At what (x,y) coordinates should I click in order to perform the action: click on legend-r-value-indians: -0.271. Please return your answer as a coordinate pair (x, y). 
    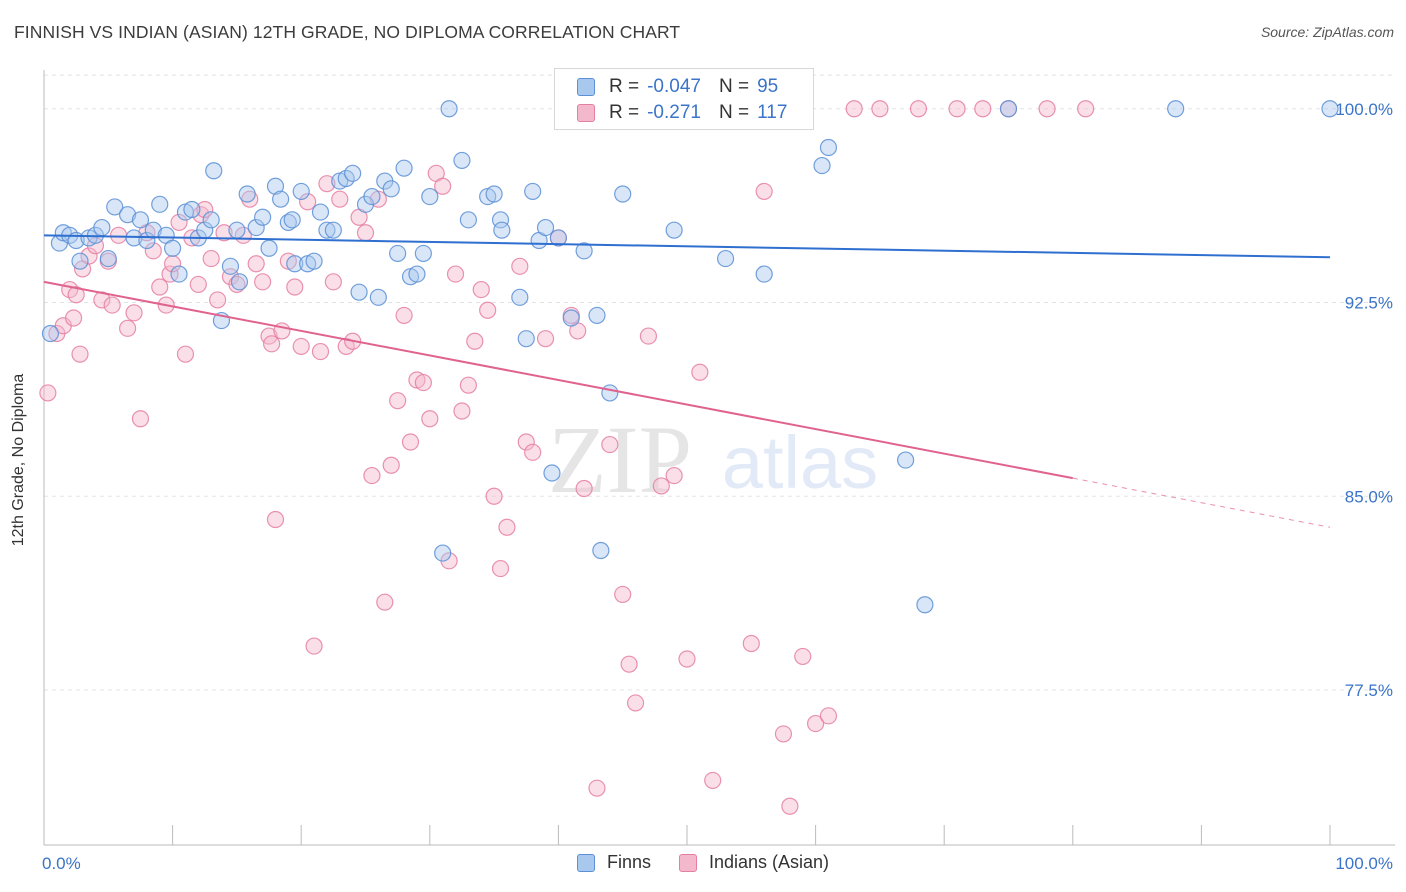
    Looking at the image, I should click on (674, 112).